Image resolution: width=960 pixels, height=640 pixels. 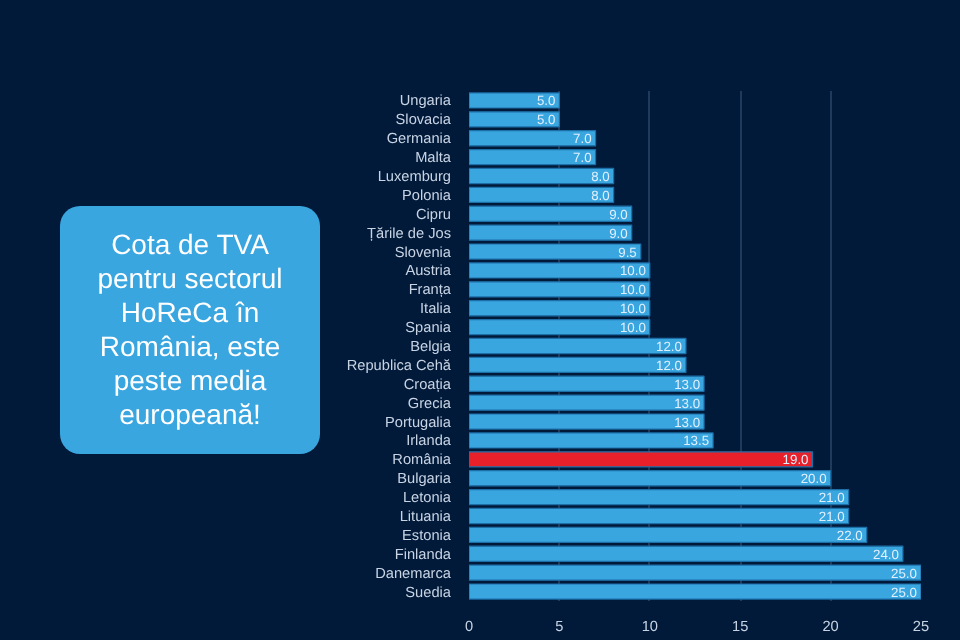 What do you see at coordinates (190, 330) in the screenshot?
I see `text: Cota de TVA pentru sectorul HoReCa în România, este peste media europeană!` at bounding box center [190, 330].